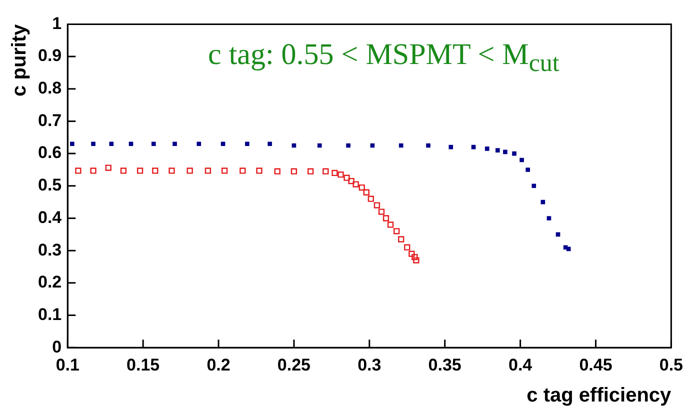 This screenshot has height=416, width=699. Describe the element at coordinates (599, 395) in the screenshot. I see `x-axis-title: c tag efficiency` at that location.